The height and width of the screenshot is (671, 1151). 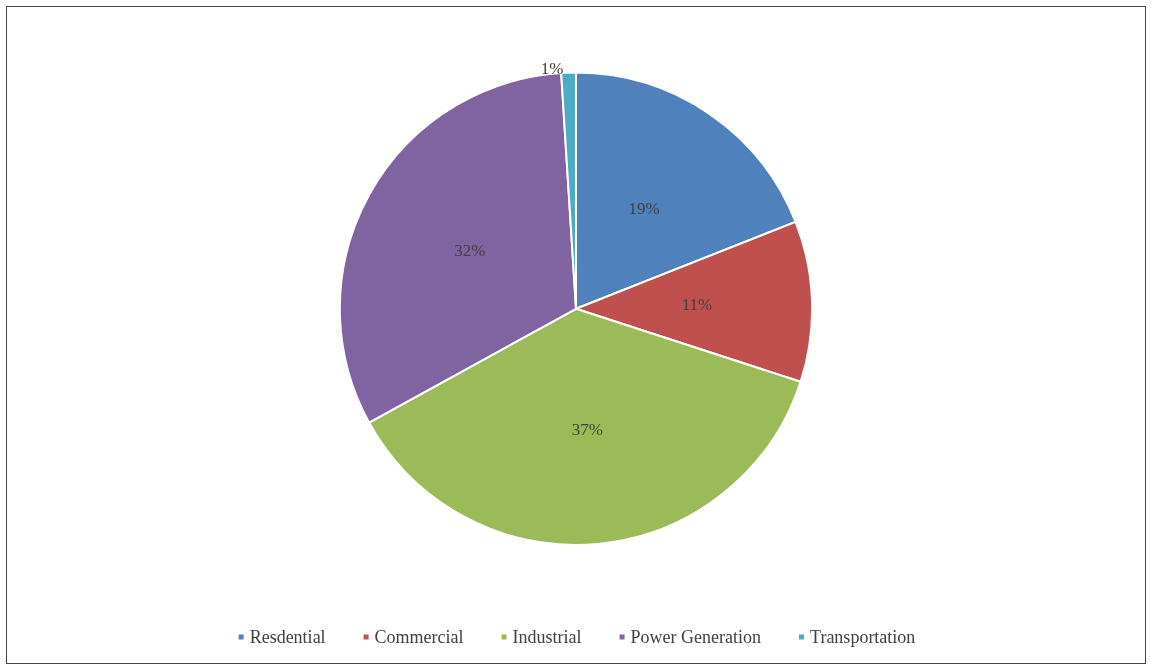 What do you see at coordinates (587, 429) in the screenshot?
I see `data-label: 37%` at bounding box center [587, 429].